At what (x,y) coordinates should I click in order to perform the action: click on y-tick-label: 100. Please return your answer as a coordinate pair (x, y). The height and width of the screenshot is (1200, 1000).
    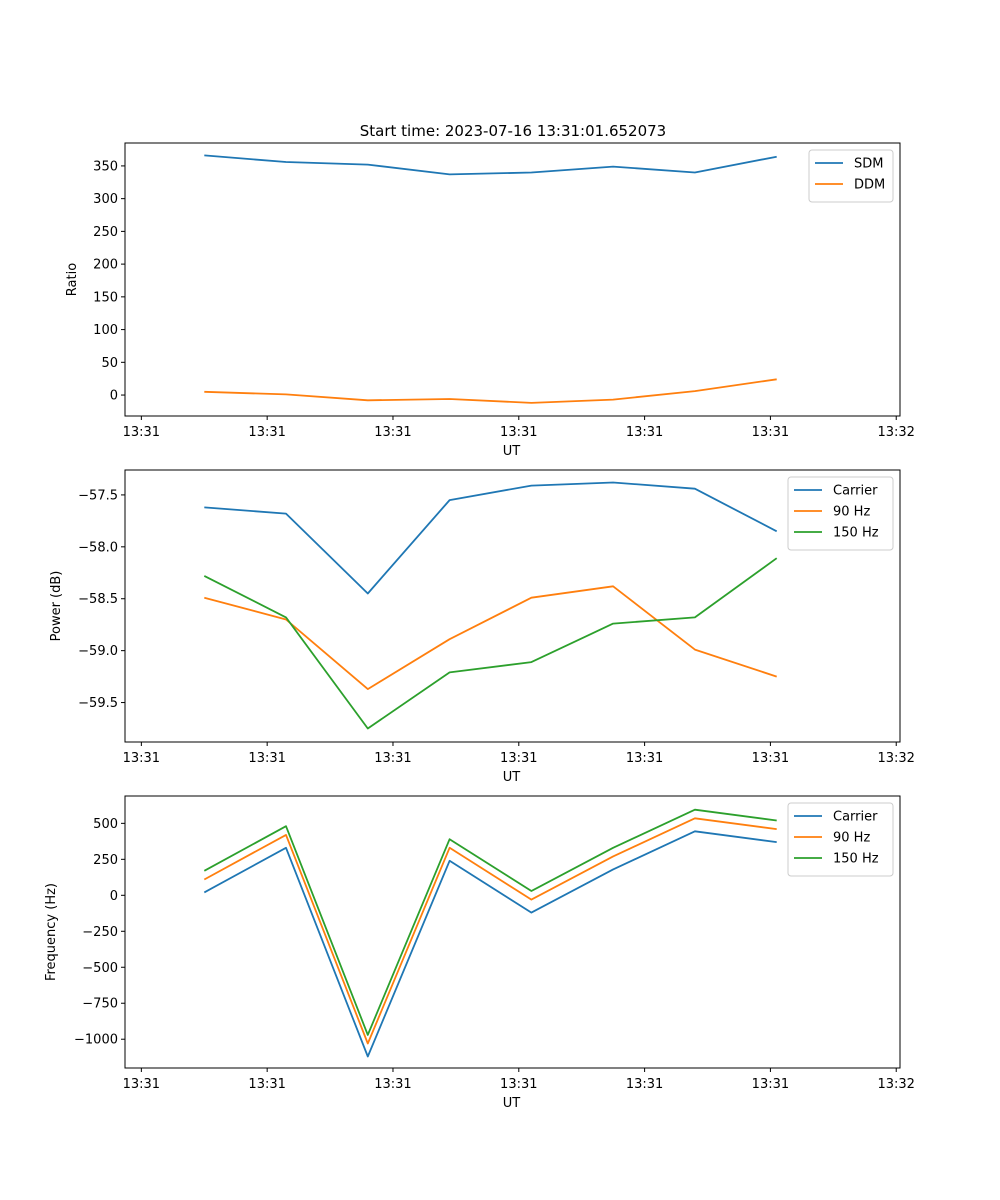
    Looking at the image, I should click on (105, 330).